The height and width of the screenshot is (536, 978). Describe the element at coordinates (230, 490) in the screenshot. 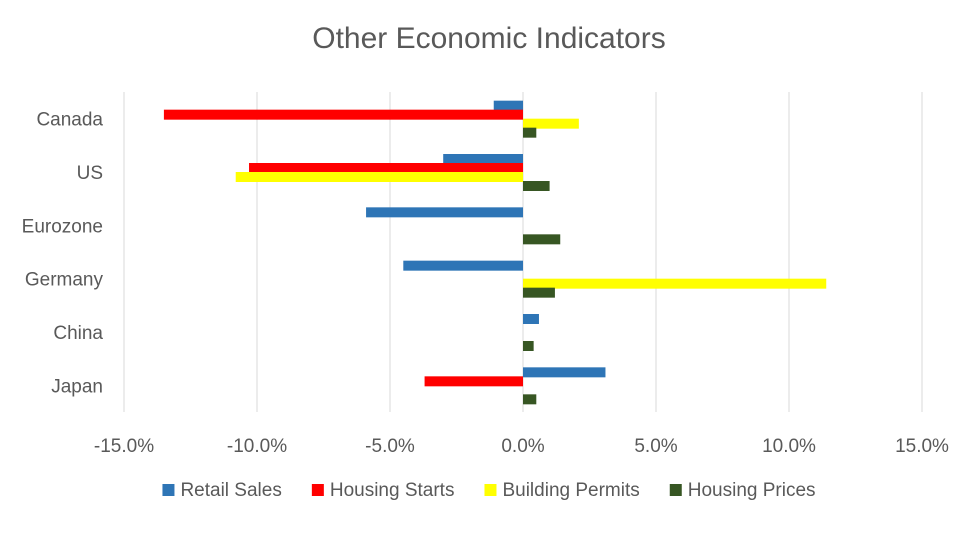

I see `legend-label: Retail Sales` at that location.